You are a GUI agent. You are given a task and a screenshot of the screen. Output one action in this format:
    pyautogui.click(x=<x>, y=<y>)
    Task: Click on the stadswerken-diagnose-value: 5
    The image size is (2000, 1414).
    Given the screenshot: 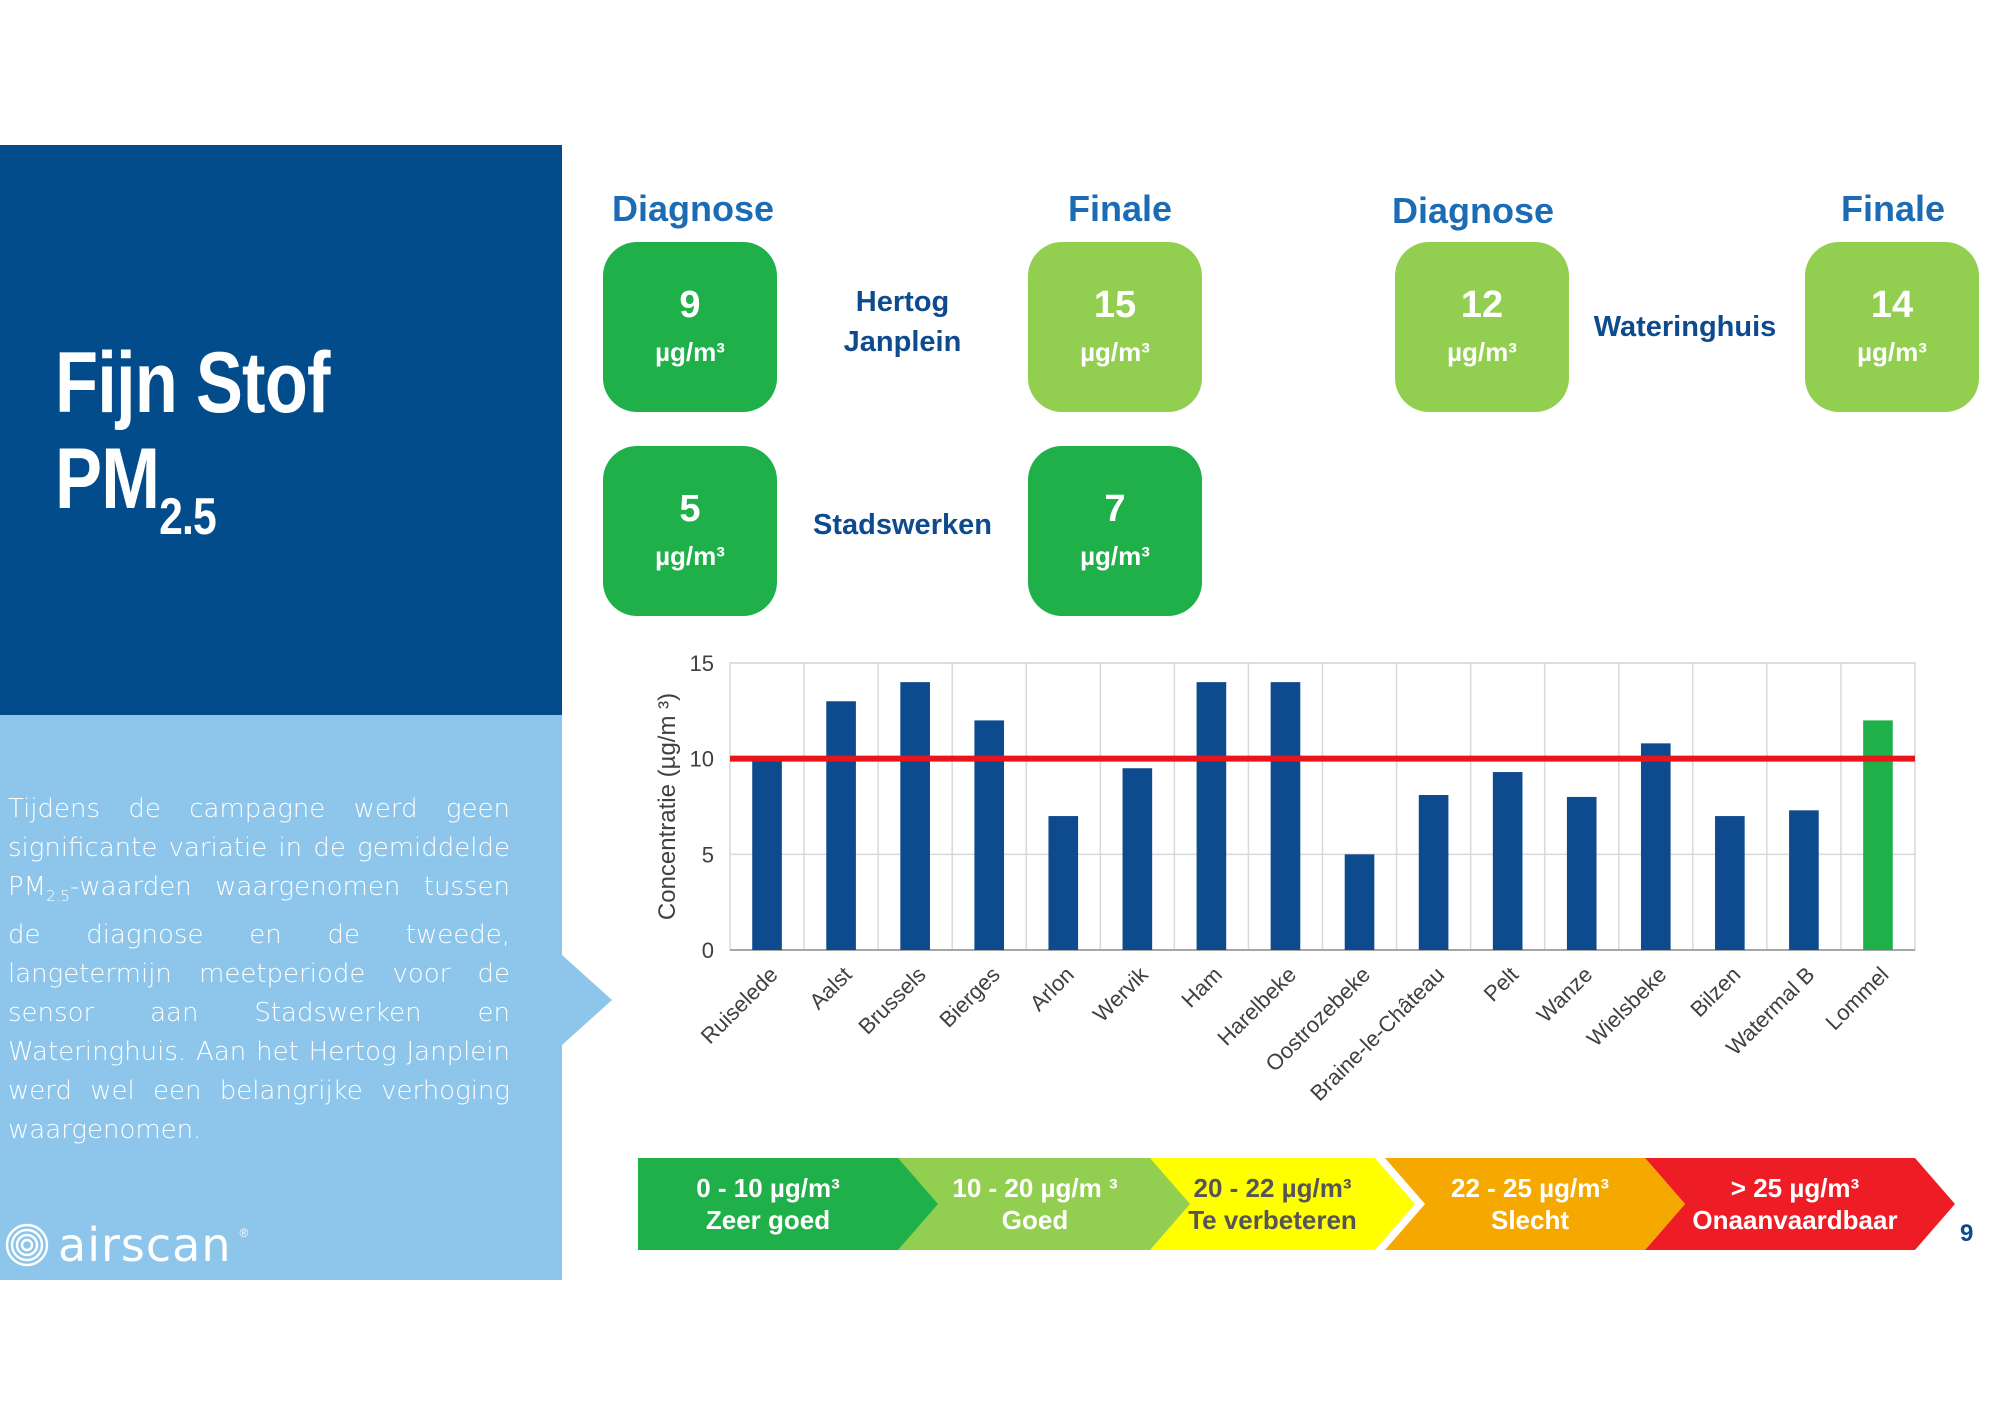 What is the action you would take?
    pyautogui.click(x=690, y=509)
    